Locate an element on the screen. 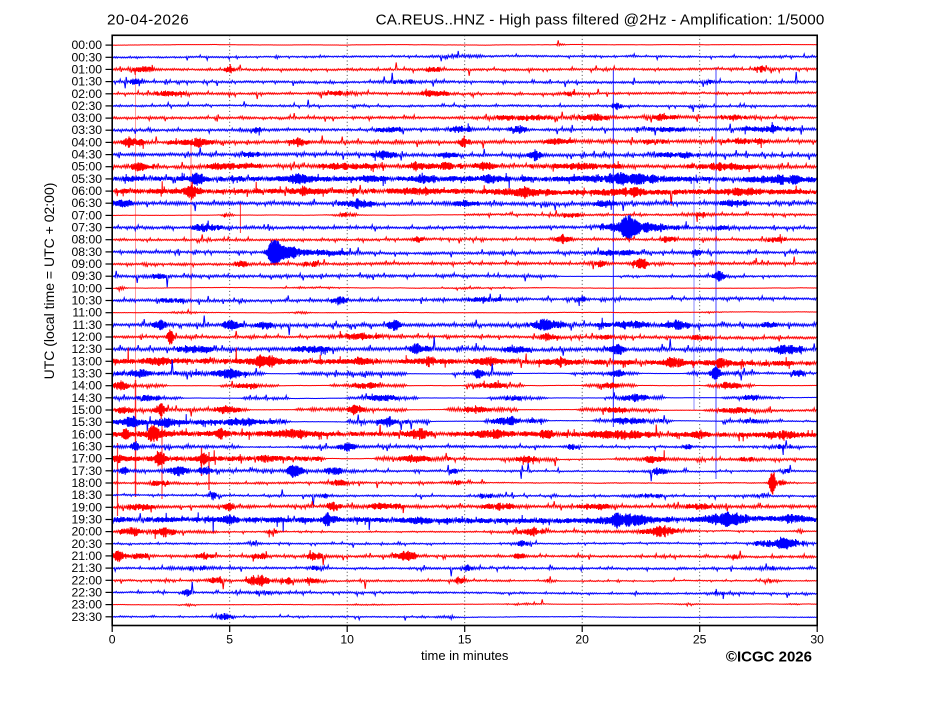 This screenshot has height=701, width=927. svg-text: ©ICGC 2026 is located at coordinates (769, 657).